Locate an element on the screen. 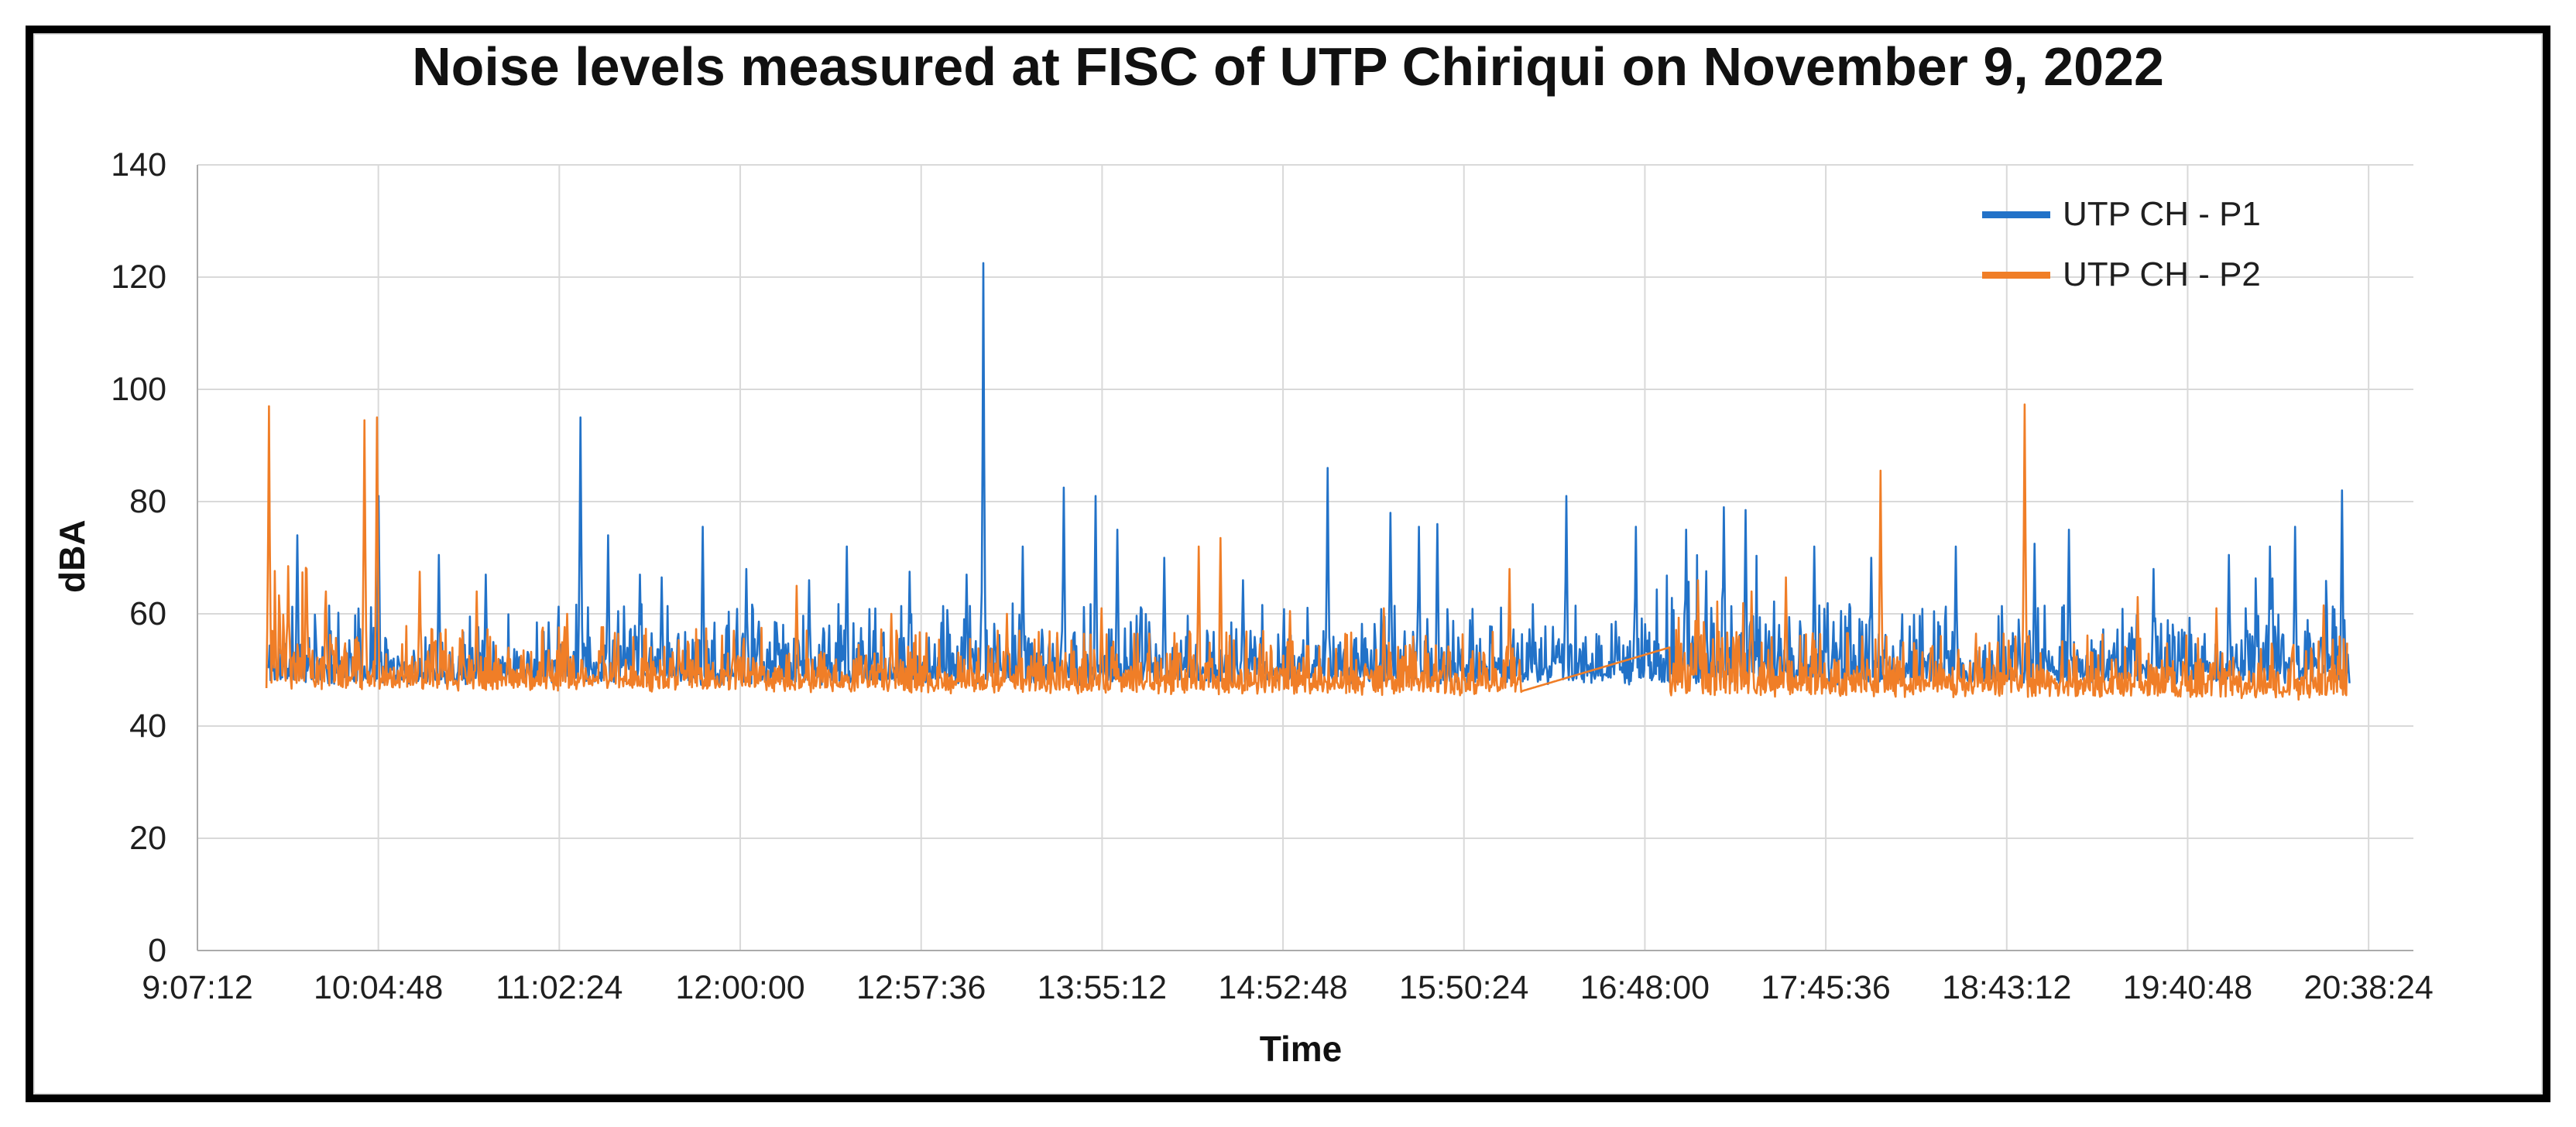  x-tick-label: 17:45:36 is located at coordinates (1826, 987).